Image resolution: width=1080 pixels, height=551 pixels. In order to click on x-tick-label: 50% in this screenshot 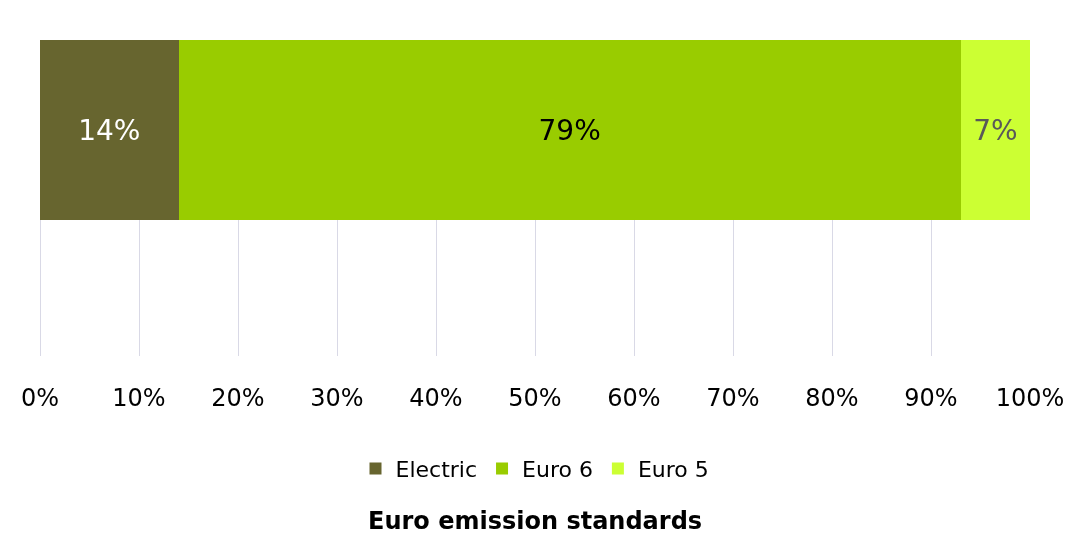, I will do `click(535, 398)`.